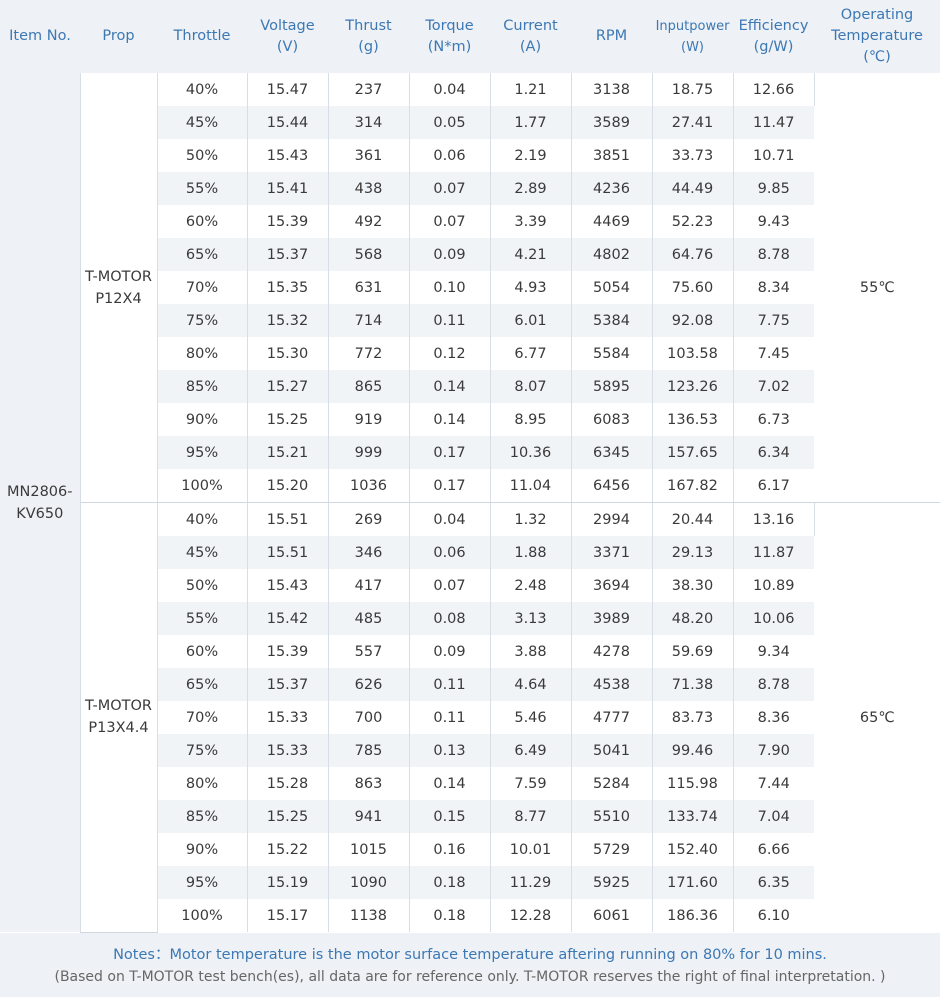 Image resolution: width=940 pixels, height=997 pixels. I want to click on torque-cell: 0.17, so click(450, 452).